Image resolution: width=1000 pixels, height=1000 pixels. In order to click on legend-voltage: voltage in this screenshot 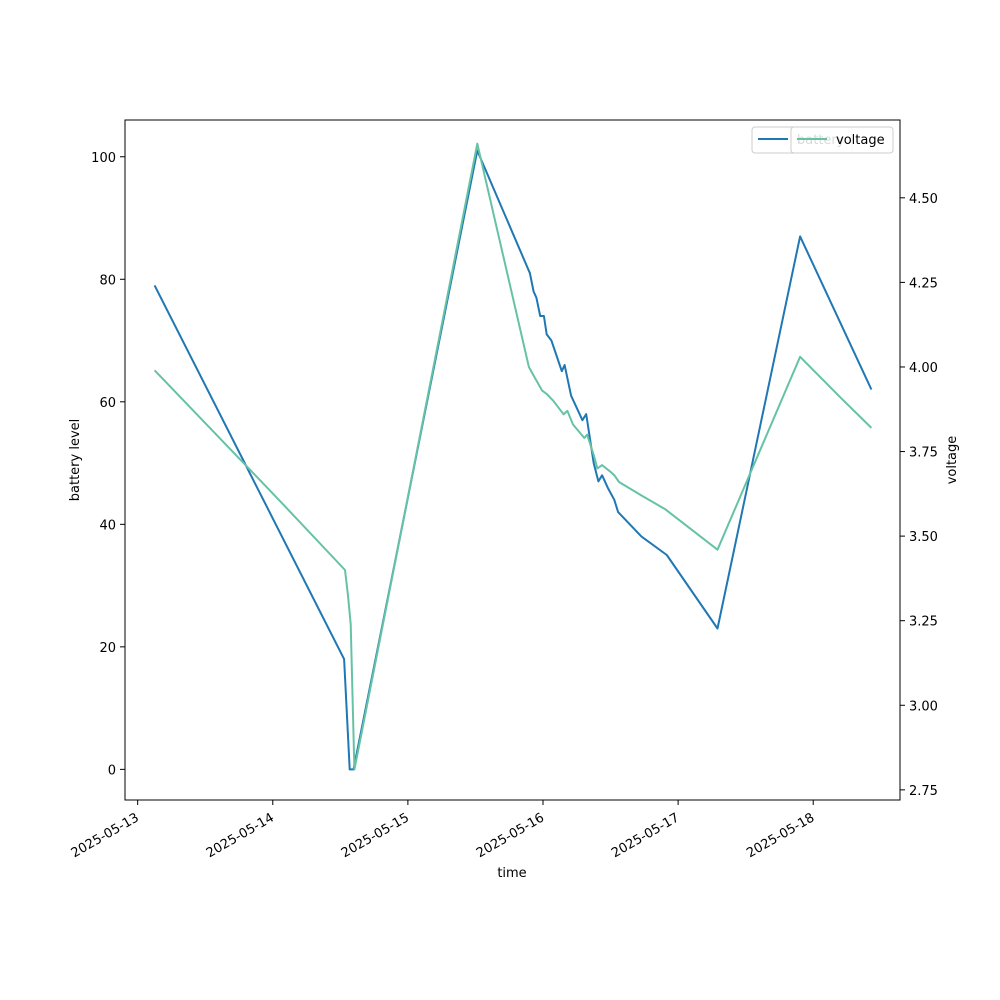, I will do `click(842, 140)`.